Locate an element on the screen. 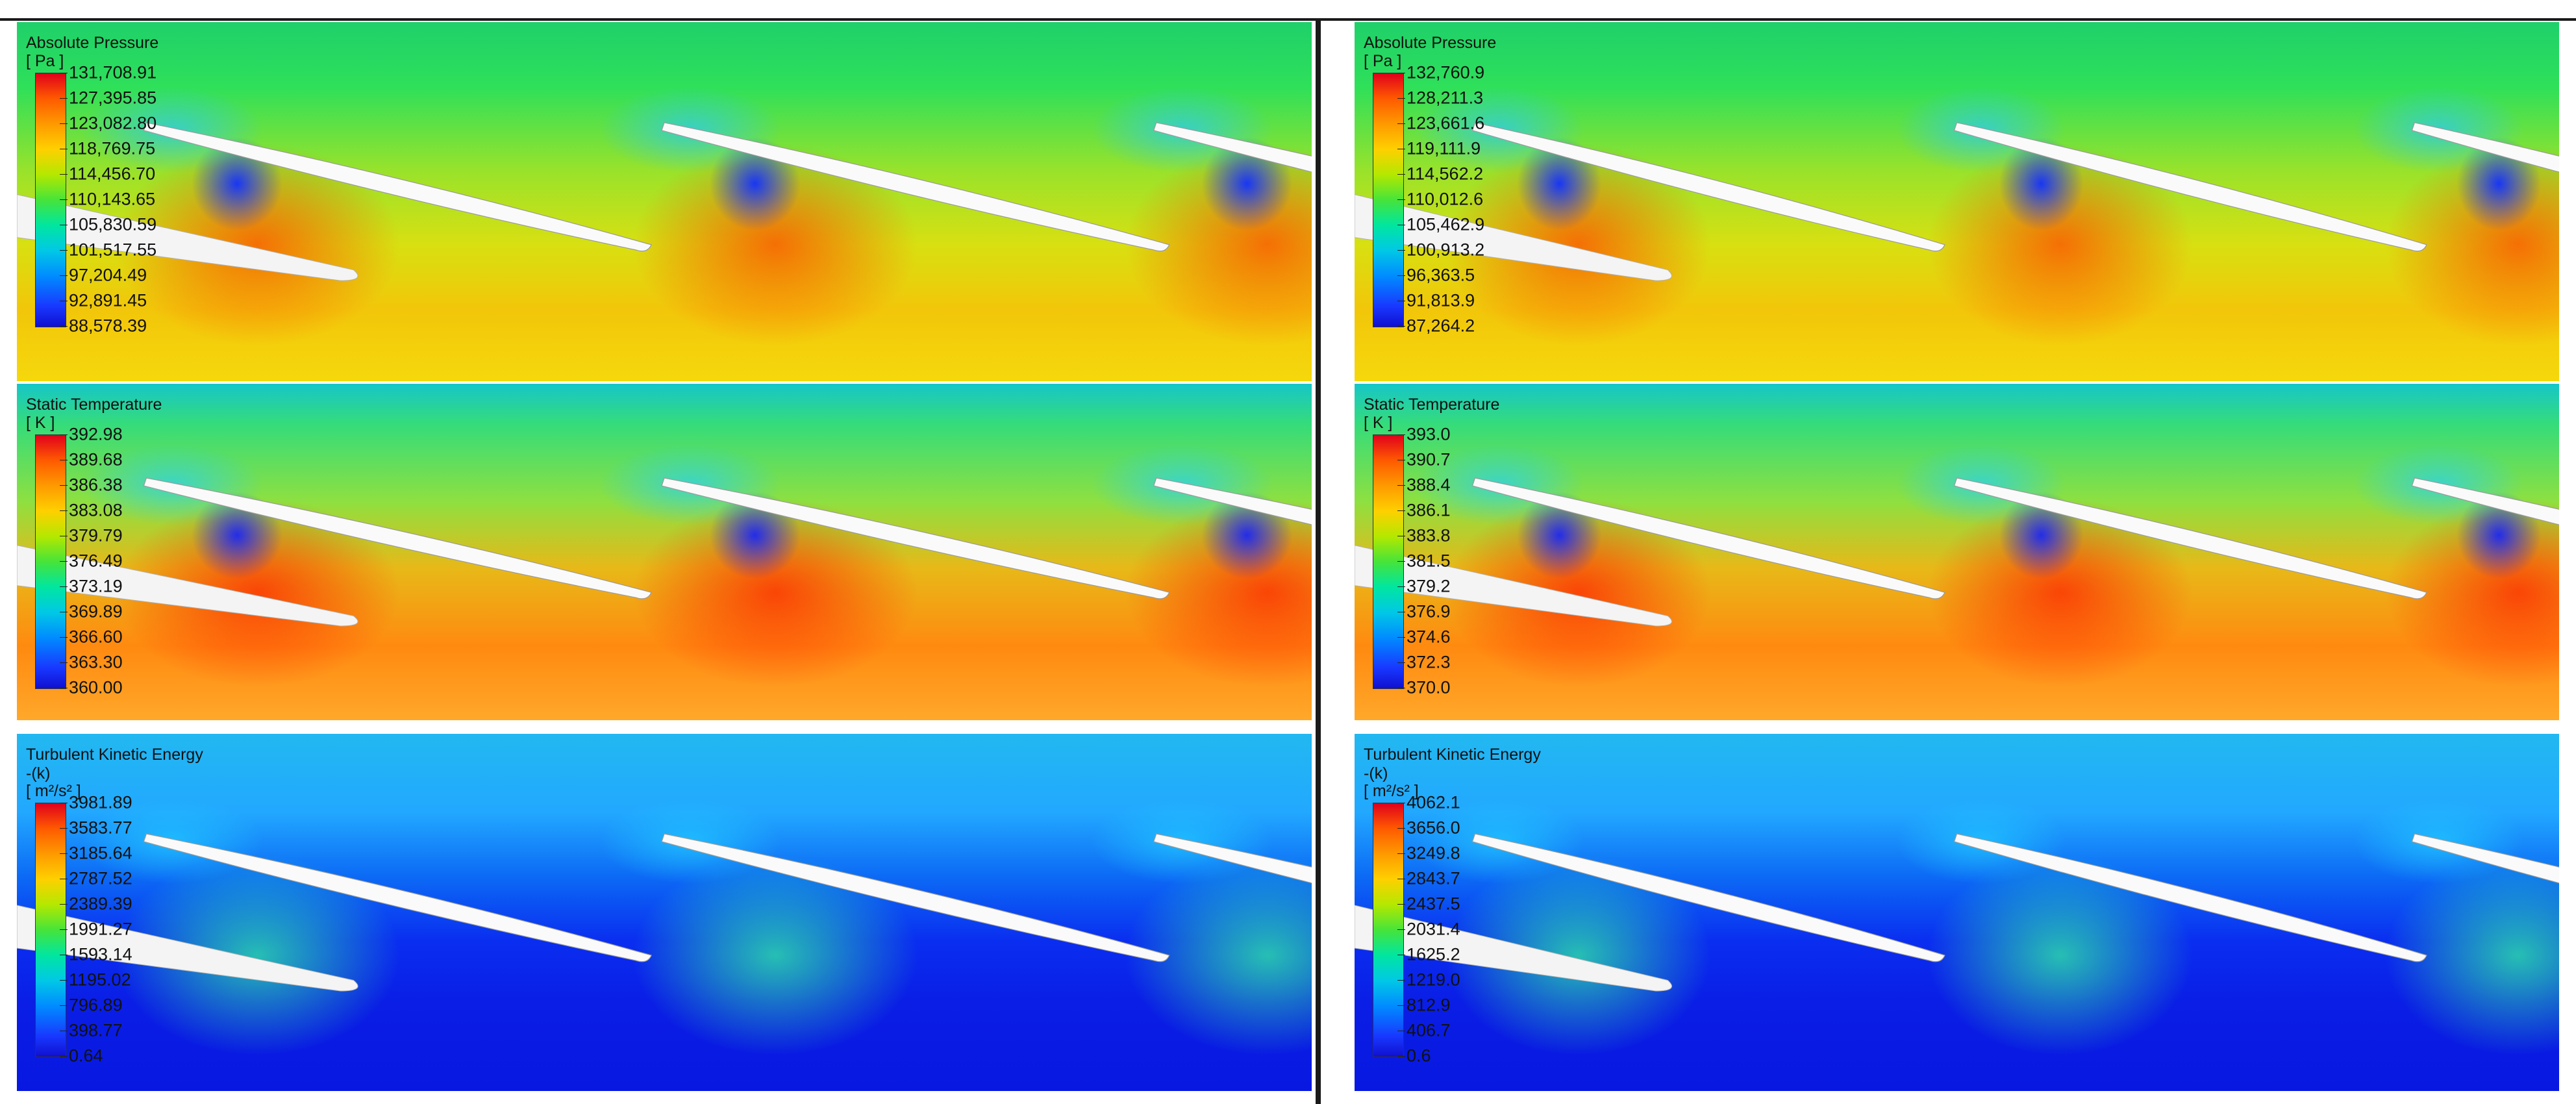 This screenshot has height=1104, width=2576. legend-value-label: 366.60 is located at coordinates (96, 637).